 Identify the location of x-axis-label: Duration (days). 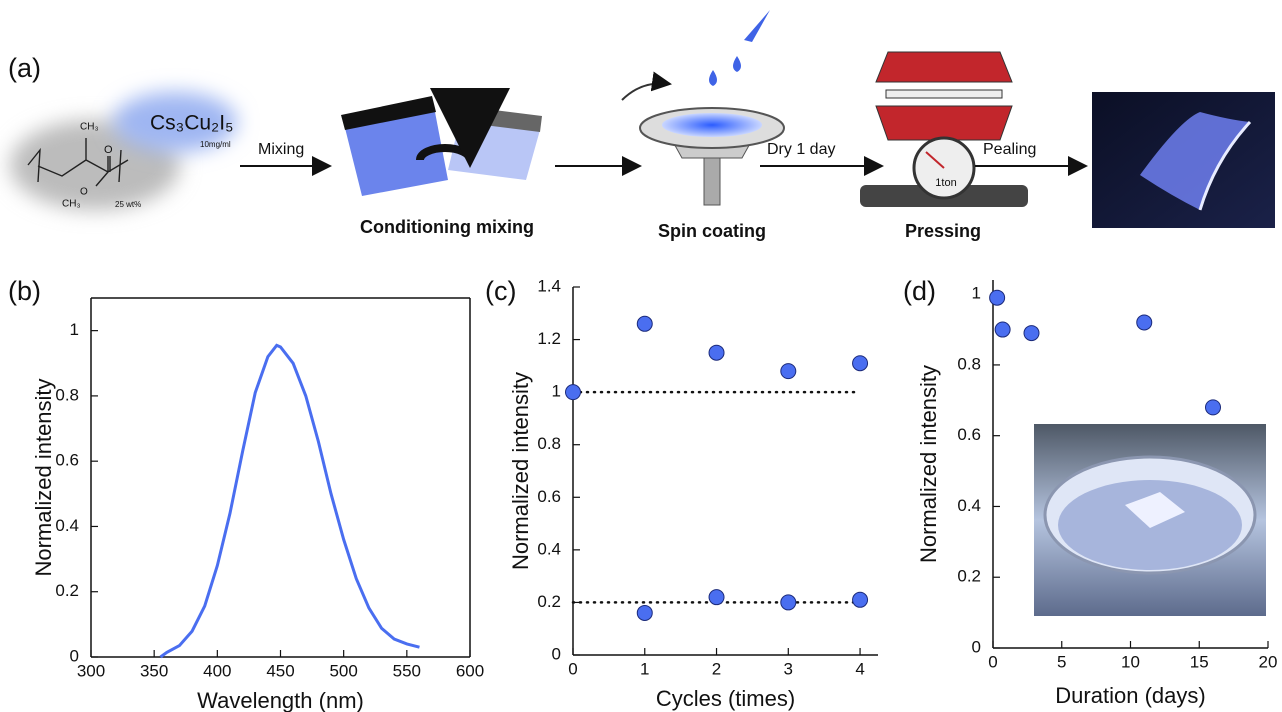
(1130, 695).